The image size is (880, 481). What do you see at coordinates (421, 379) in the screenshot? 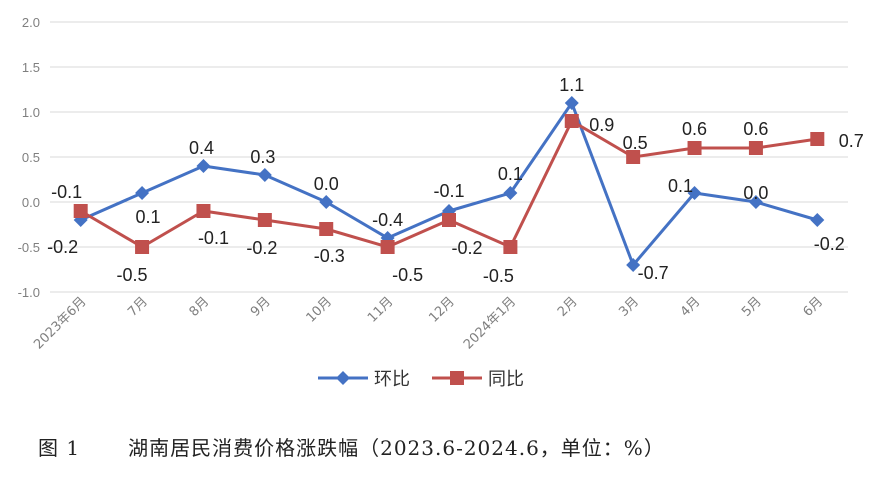
I see `legend: 环比 同比` at bounding box center [421, 379].